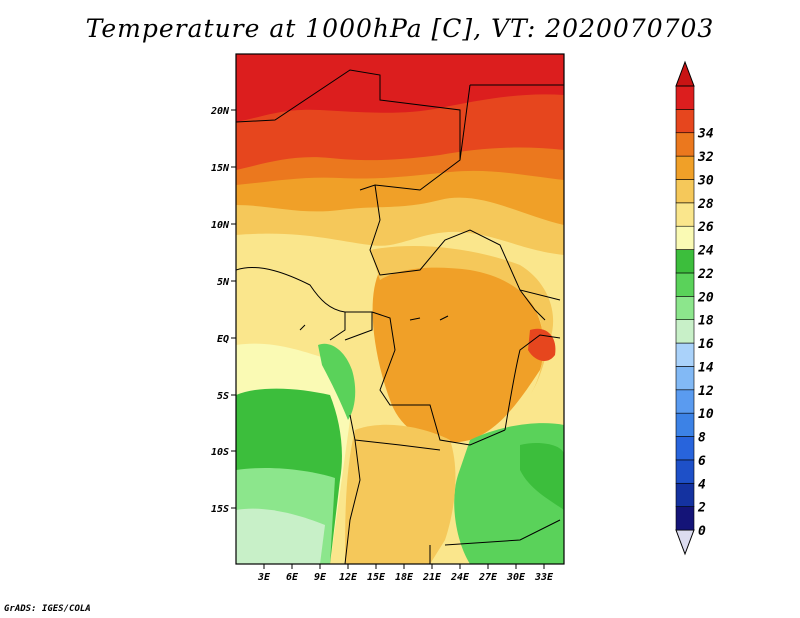  Describe the element at coordinates (220, 111) in the screenshot. I see `lat-label: 20N` at that location.